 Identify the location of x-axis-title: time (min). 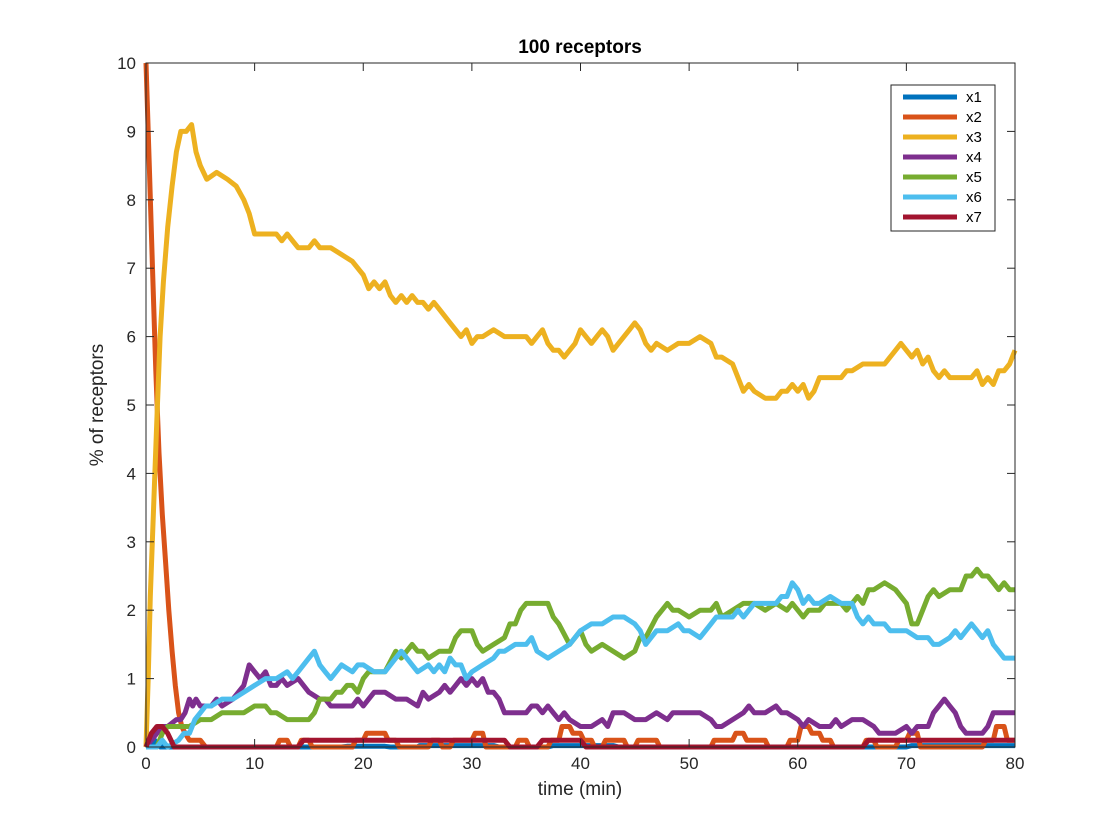
(580, 789).